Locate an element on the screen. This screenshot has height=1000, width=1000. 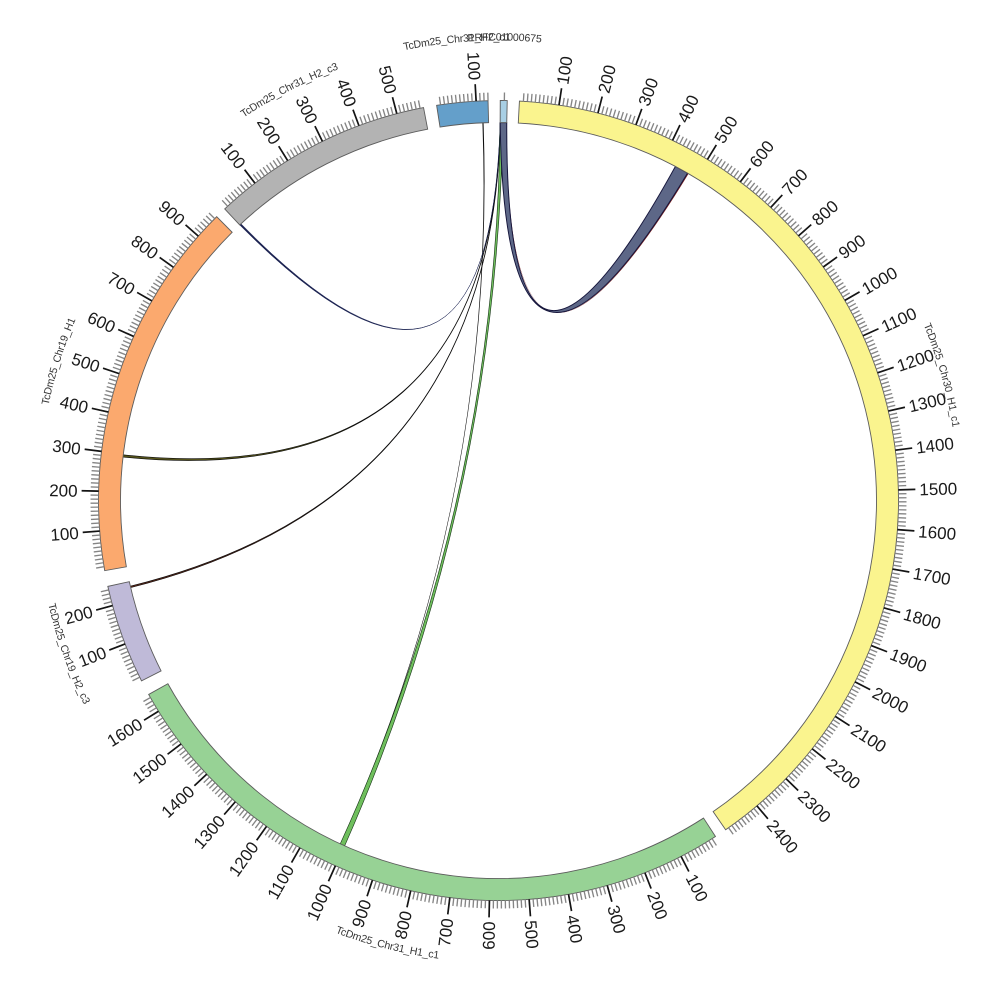
svg-text: 1500 is located at coordinates (938, 489).